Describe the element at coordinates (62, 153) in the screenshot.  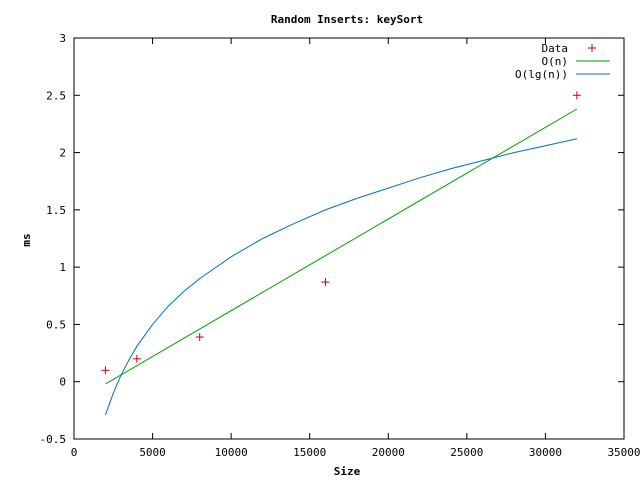
I see `y-tick-label: 2` at that location.